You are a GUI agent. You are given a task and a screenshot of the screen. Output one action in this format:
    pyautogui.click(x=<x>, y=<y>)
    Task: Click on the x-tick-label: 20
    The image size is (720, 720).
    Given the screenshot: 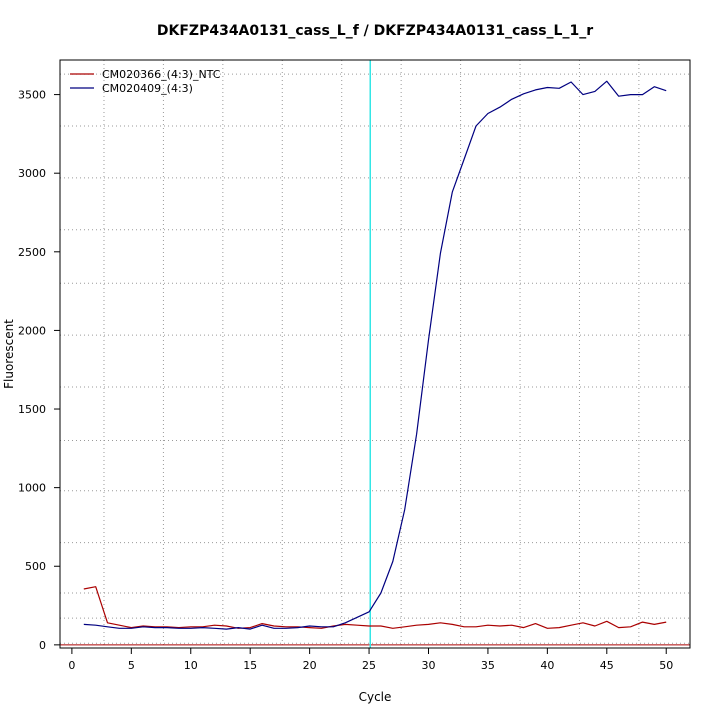 What is the action you would take?
    pyautogui.click(x=310, y=665)
    